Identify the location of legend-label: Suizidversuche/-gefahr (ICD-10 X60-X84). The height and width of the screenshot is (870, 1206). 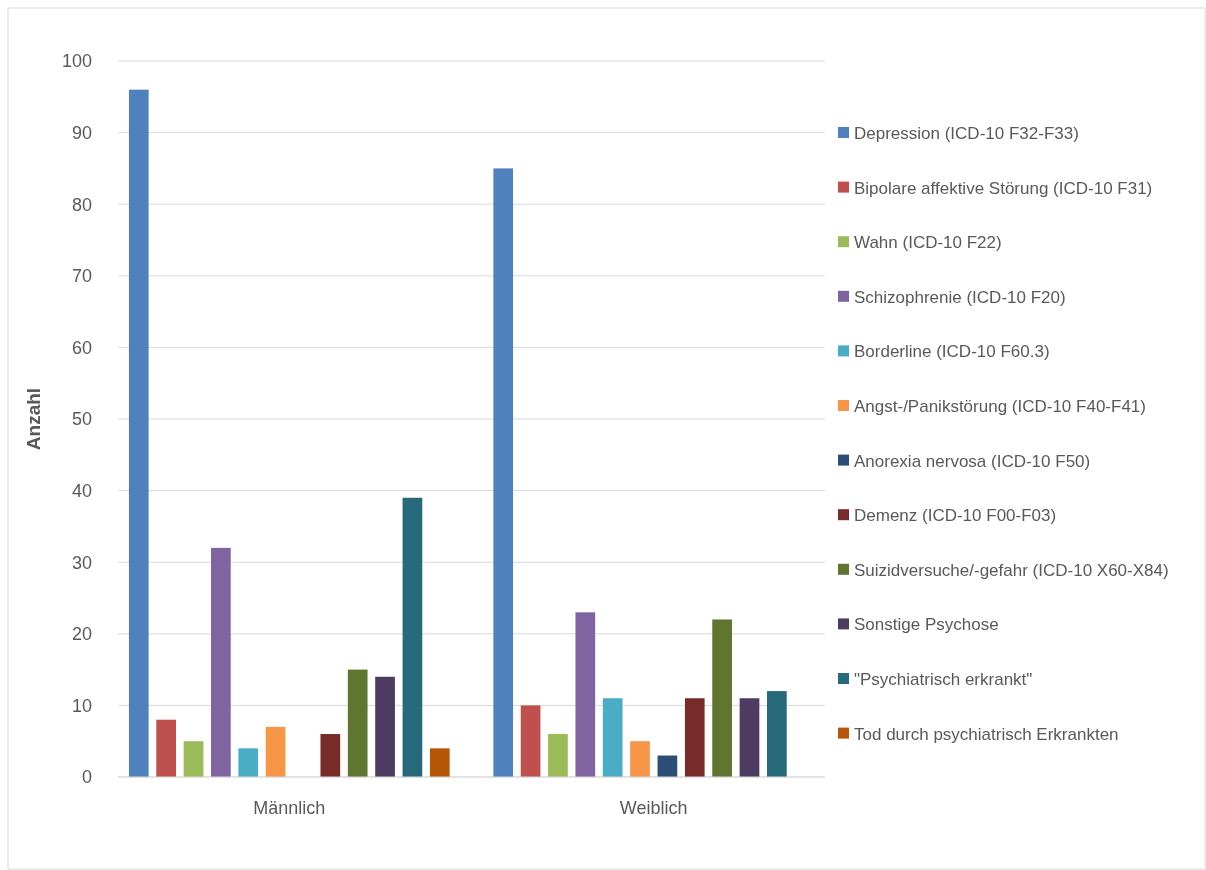
(1011, 570).